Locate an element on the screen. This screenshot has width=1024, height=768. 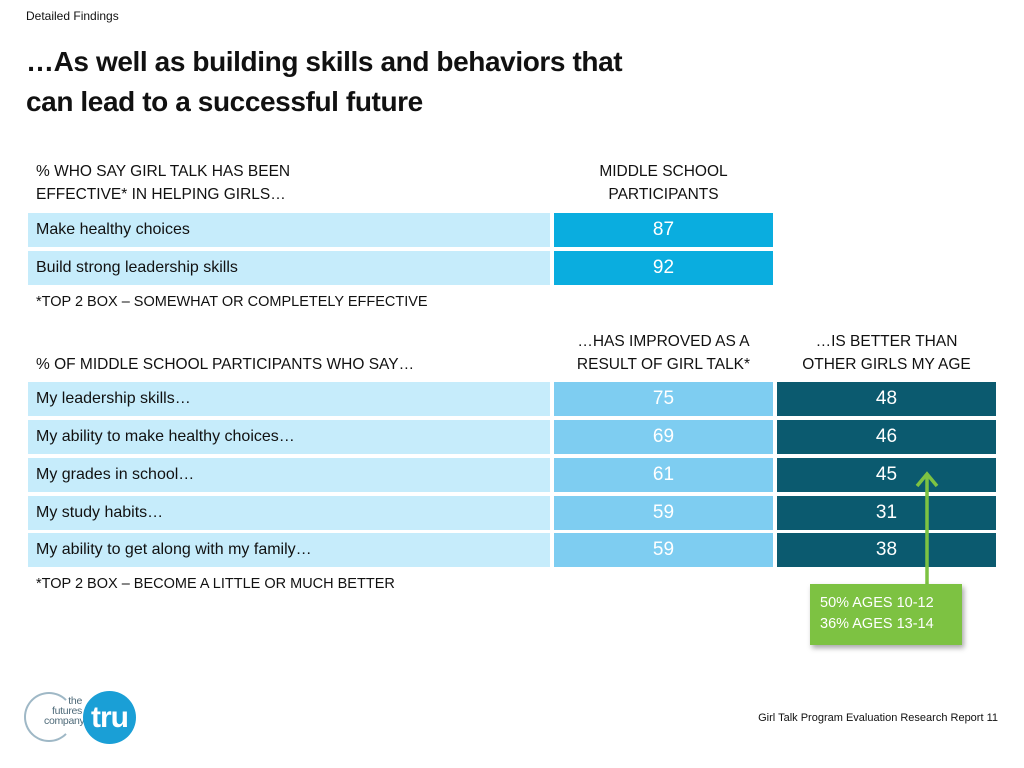
title-line-2: can lead to a successful future is located at coordinates (224, 101).